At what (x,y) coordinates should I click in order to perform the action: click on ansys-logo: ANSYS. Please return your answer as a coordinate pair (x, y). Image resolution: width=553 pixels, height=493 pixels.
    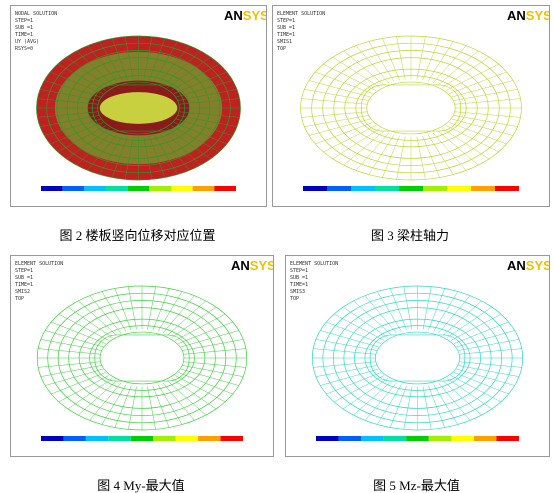
    Looking at the image, I should click on (528, 15).